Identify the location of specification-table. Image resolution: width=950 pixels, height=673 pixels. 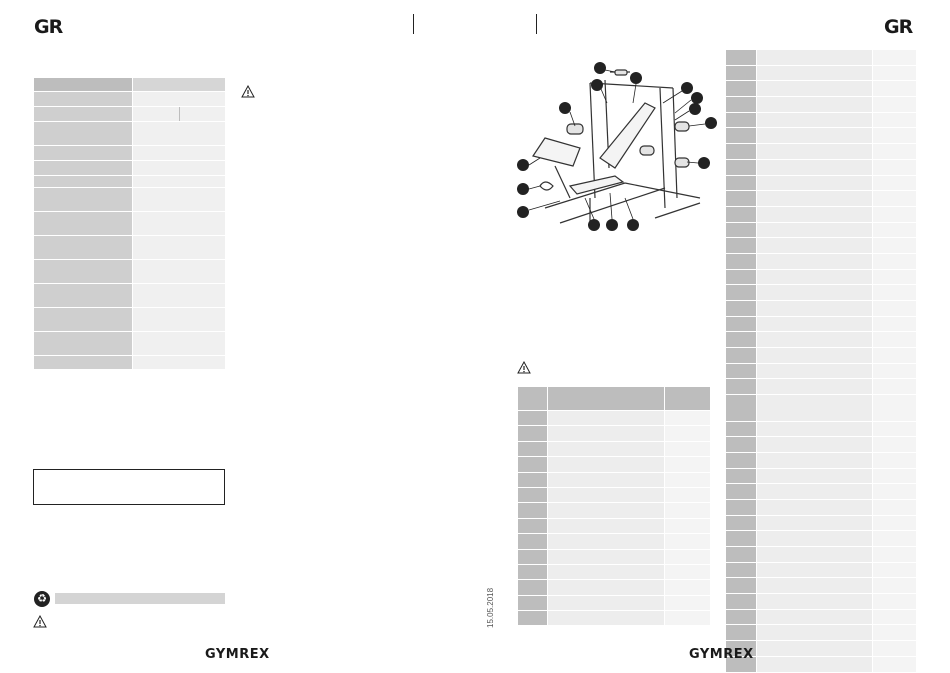
(129, 224).